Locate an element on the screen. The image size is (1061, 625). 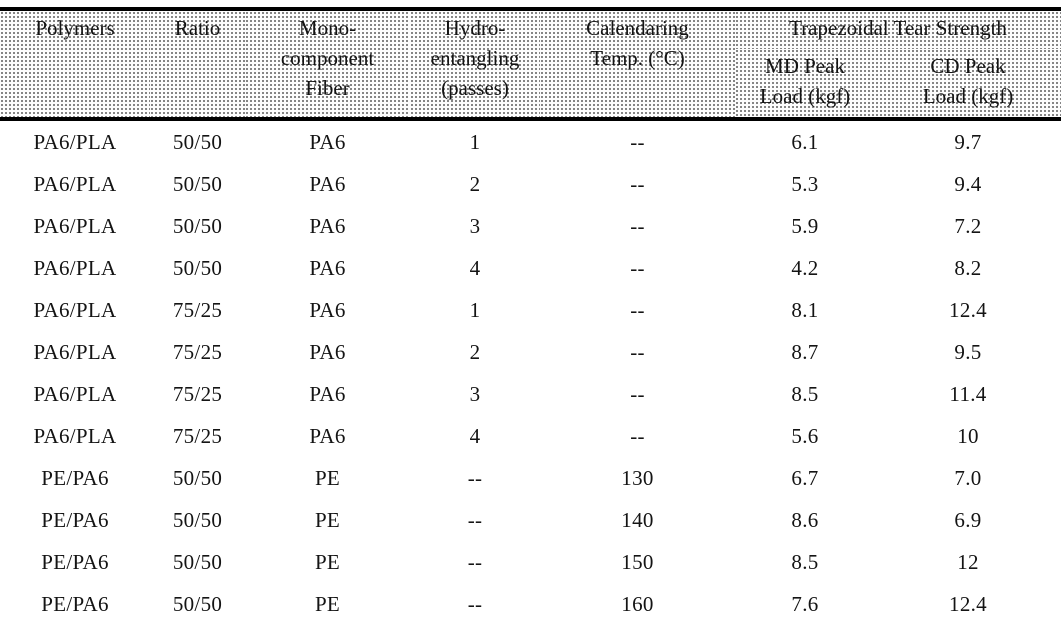
table-cell: 4.2 is located at coordinates (805, 267).